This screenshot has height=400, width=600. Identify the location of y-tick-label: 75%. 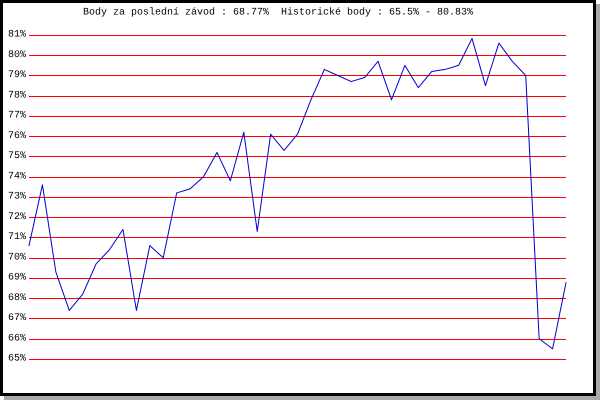
(17, 156).